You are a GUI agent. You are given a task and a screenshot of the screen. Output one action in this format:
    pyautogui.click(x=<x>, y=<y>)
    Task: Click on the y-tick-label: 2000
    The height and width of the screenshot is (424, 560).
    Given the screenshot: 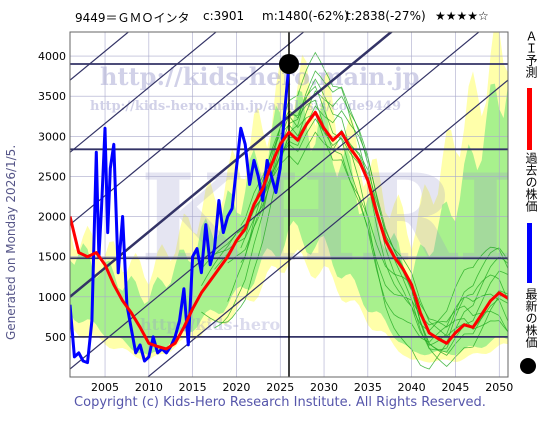 What is the action you would take?
    pyautogui.click(x=52, y=217)
    